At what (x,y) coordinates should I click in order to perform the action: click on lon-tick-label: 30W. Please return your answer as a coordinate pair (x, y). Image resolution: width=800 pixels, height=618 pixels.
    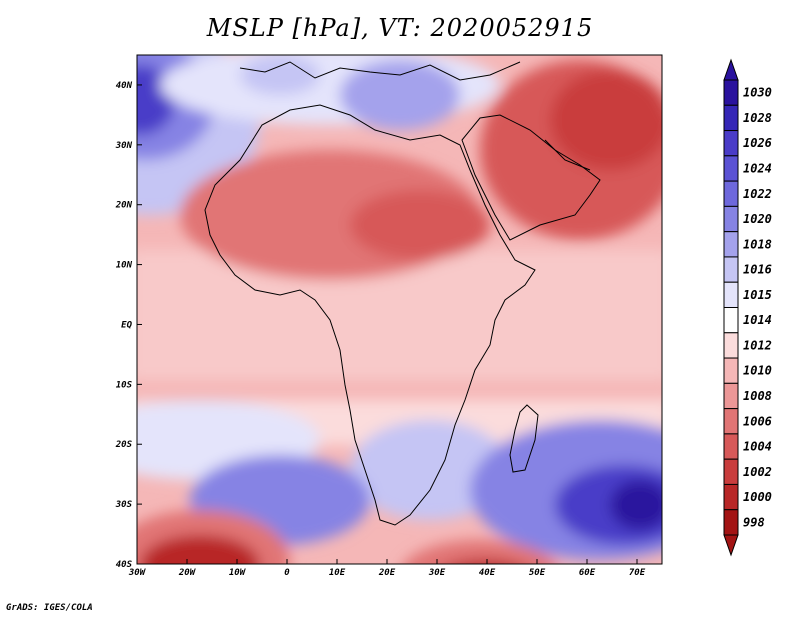
    Looking at the image, I should click on (137, 573).